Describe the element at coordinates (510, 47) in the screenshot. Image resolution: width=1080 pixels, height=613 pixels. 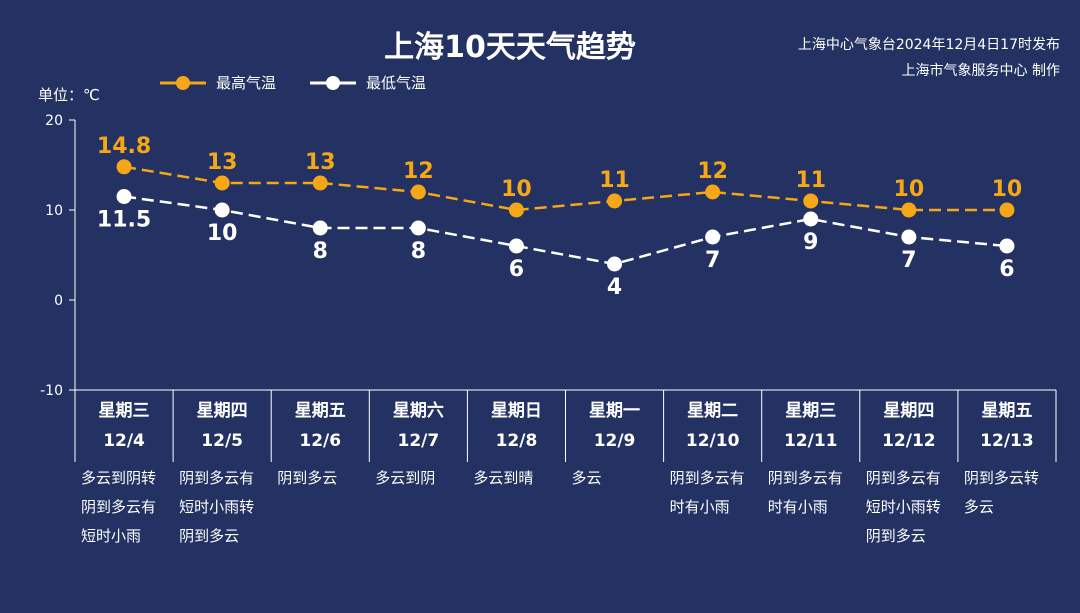
I see `chart-title: 上海10天天气趋势` at that location.